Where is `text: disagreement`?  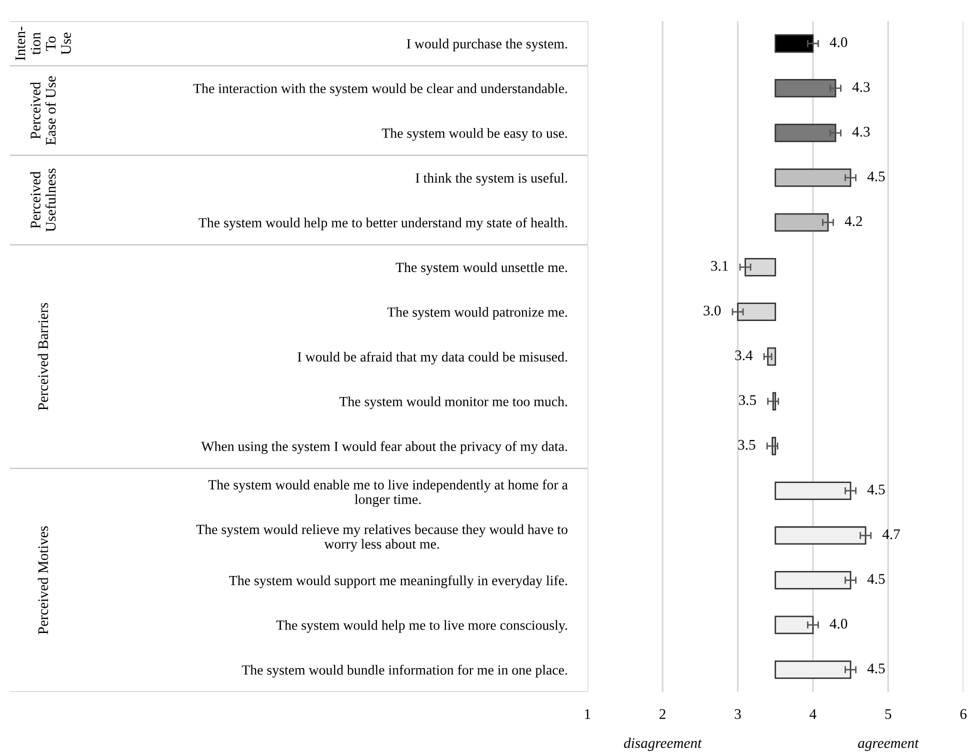
text: disagreement is located at coordinates (663, 744).